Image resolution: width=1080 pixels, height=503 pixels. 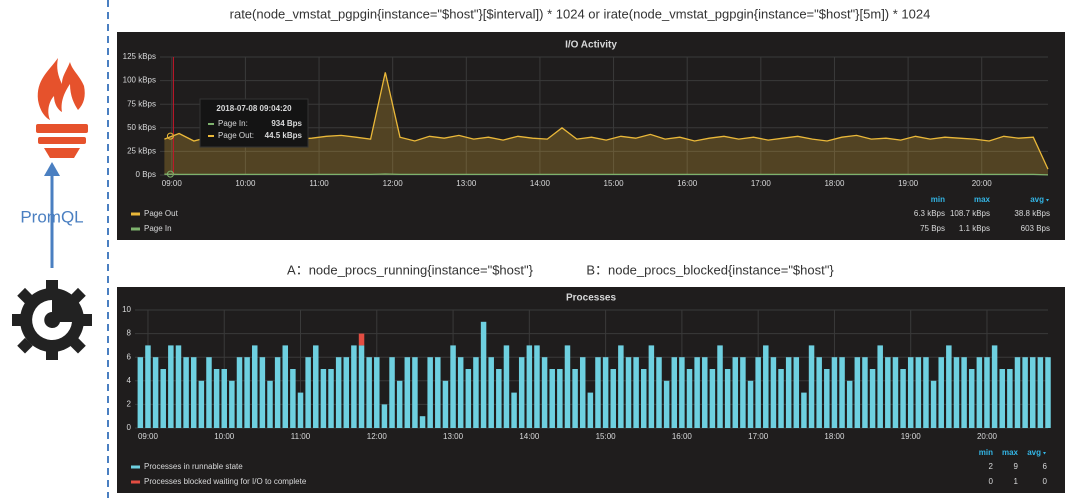 What do you see at coordinates (52, 169) in the screenshot?
I see `arrow-head` at bounding box center [52, 169].